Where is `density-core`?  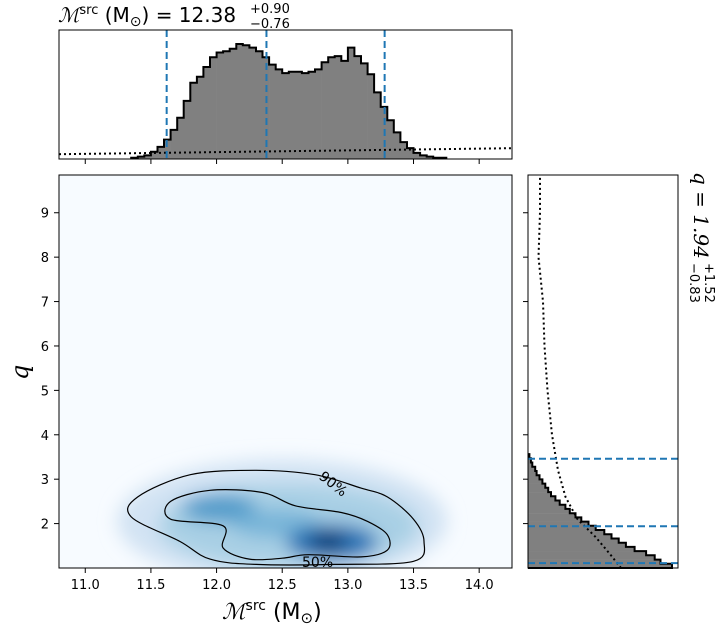
density-core is located at coordinates (328, 541).